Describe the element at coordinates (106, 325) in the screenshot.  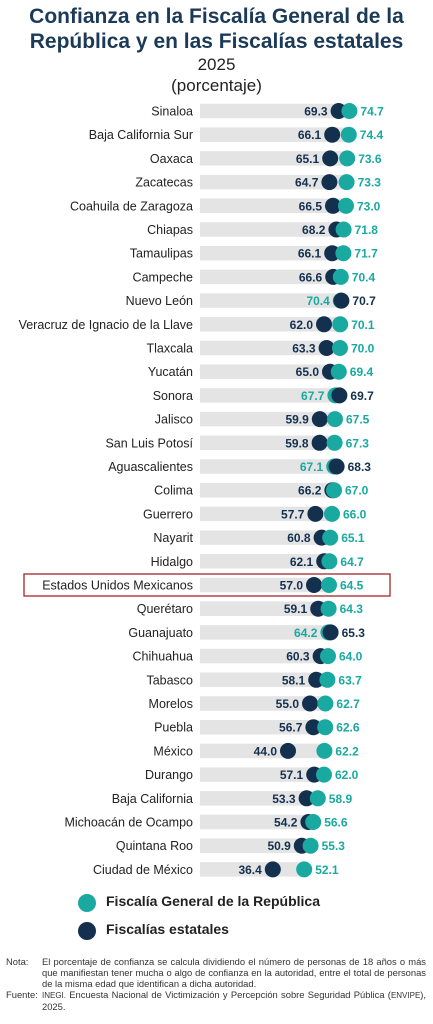
I see `category-label: Veracruz de Ignacio de la Llave` at that location.